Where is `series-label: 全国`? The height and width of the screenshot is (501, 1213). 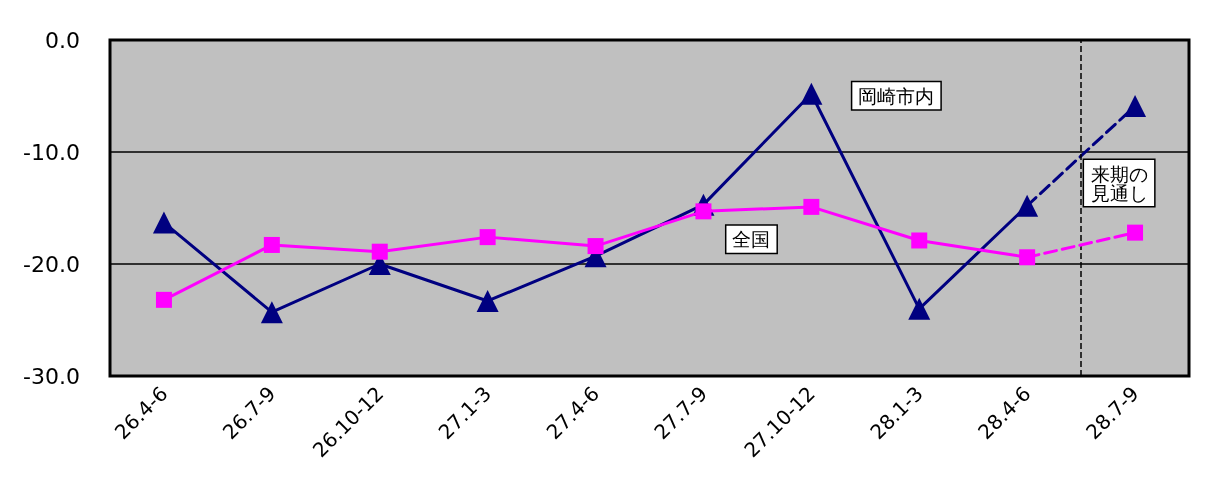 series-label: 全国 is located at coordinates (751, 239).